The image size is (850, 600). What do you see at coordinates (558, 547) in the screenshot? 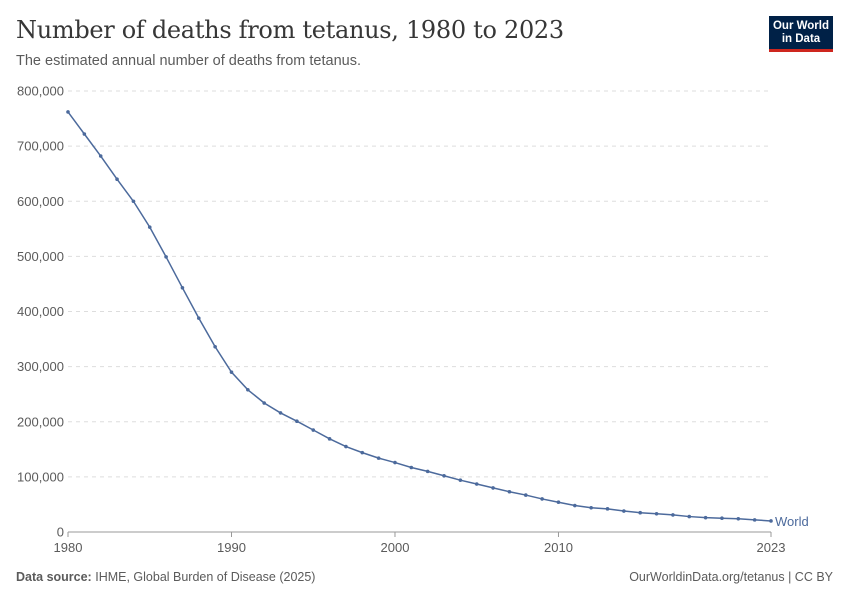
I see `x-tick-label: 2010` at bounding box center [558, 547].